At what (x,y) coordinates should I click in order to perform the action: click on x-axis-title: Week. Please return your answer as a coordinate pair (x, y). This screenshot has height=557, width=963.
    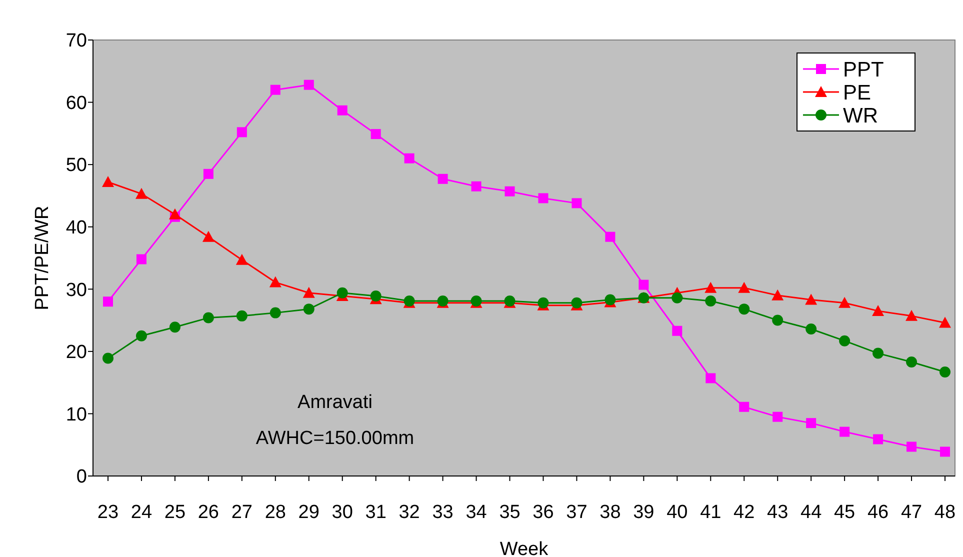
    Looking at the image, I should click on (524, 548).